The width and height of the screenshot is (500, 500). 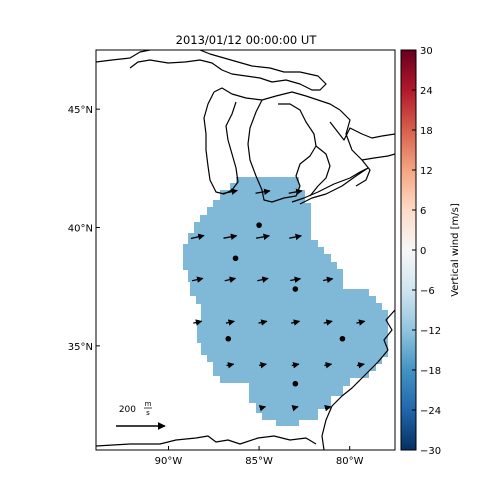 I want to click on lat-tick-label: 45°N, so click(x=80, y=110).